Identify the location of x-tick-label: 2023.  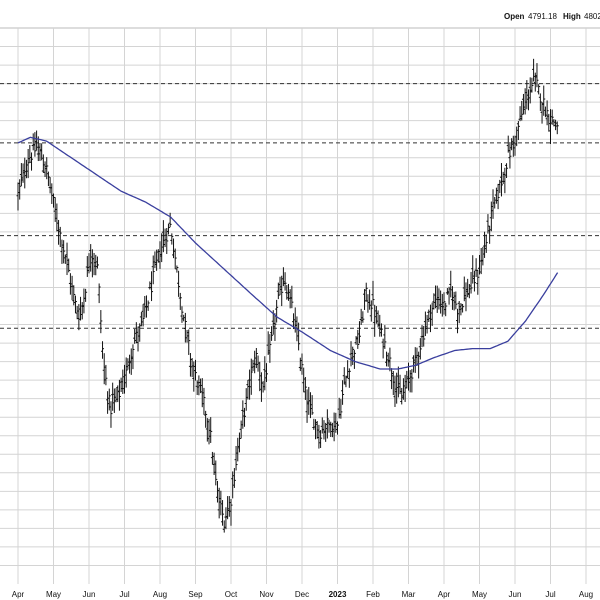
(338, 594).